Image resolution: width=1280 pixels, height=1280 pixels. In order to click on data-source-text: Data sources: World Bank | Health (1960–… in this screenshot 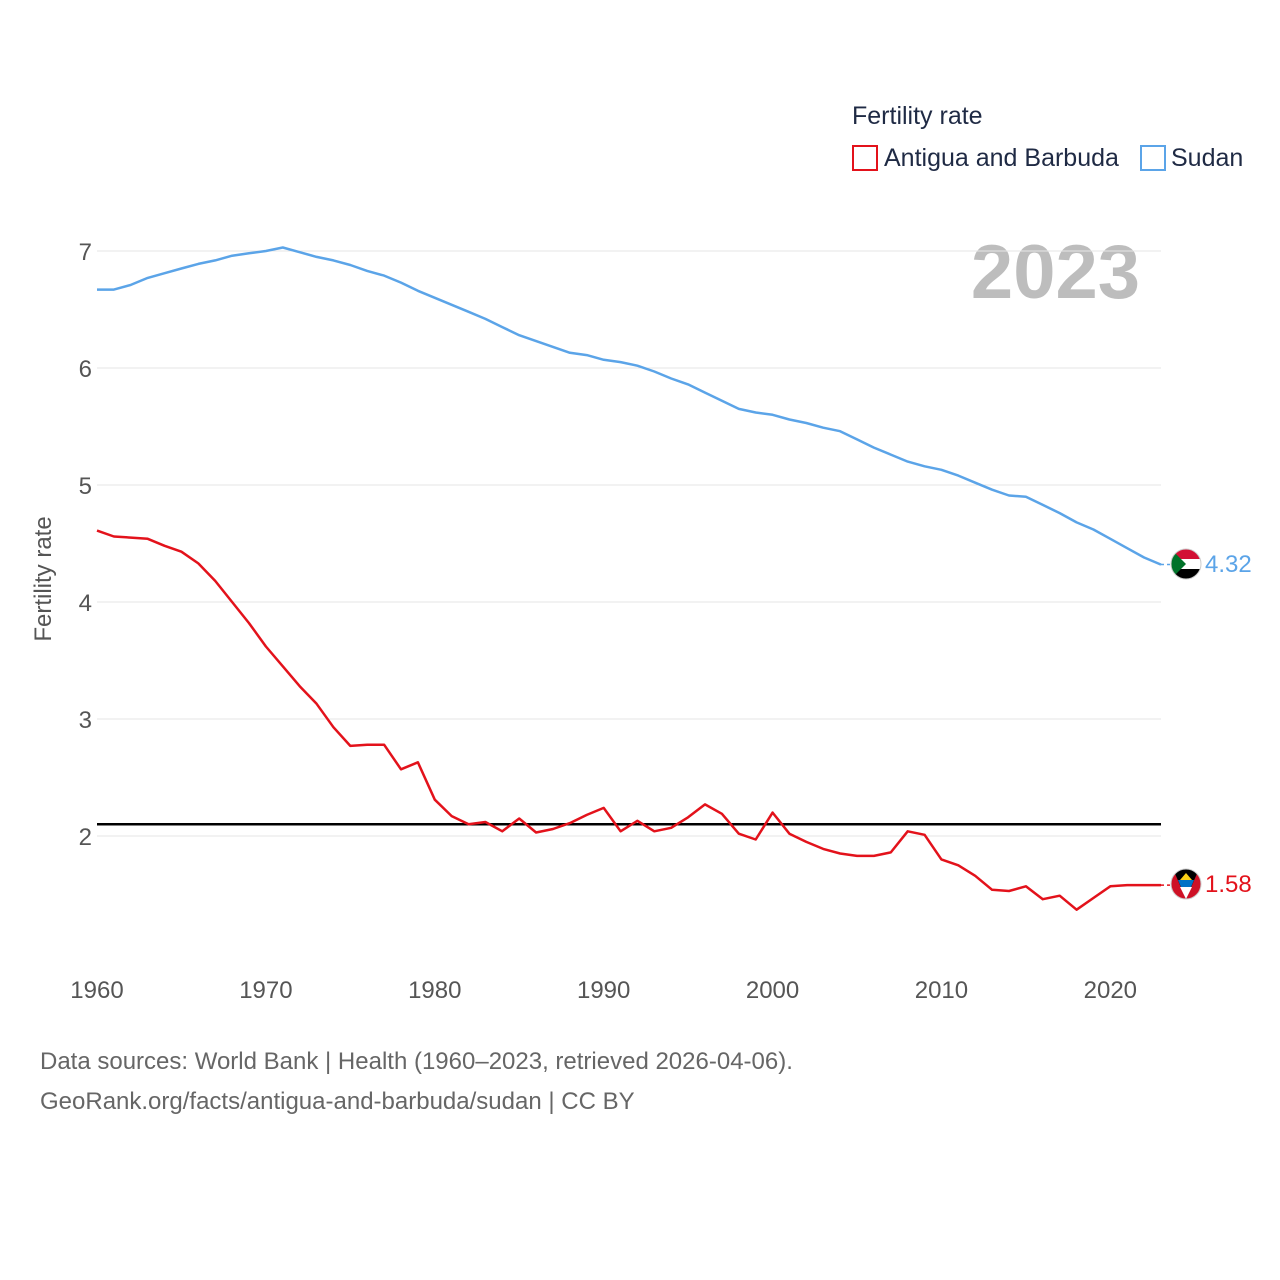, I will do `click(416, 1061)`.